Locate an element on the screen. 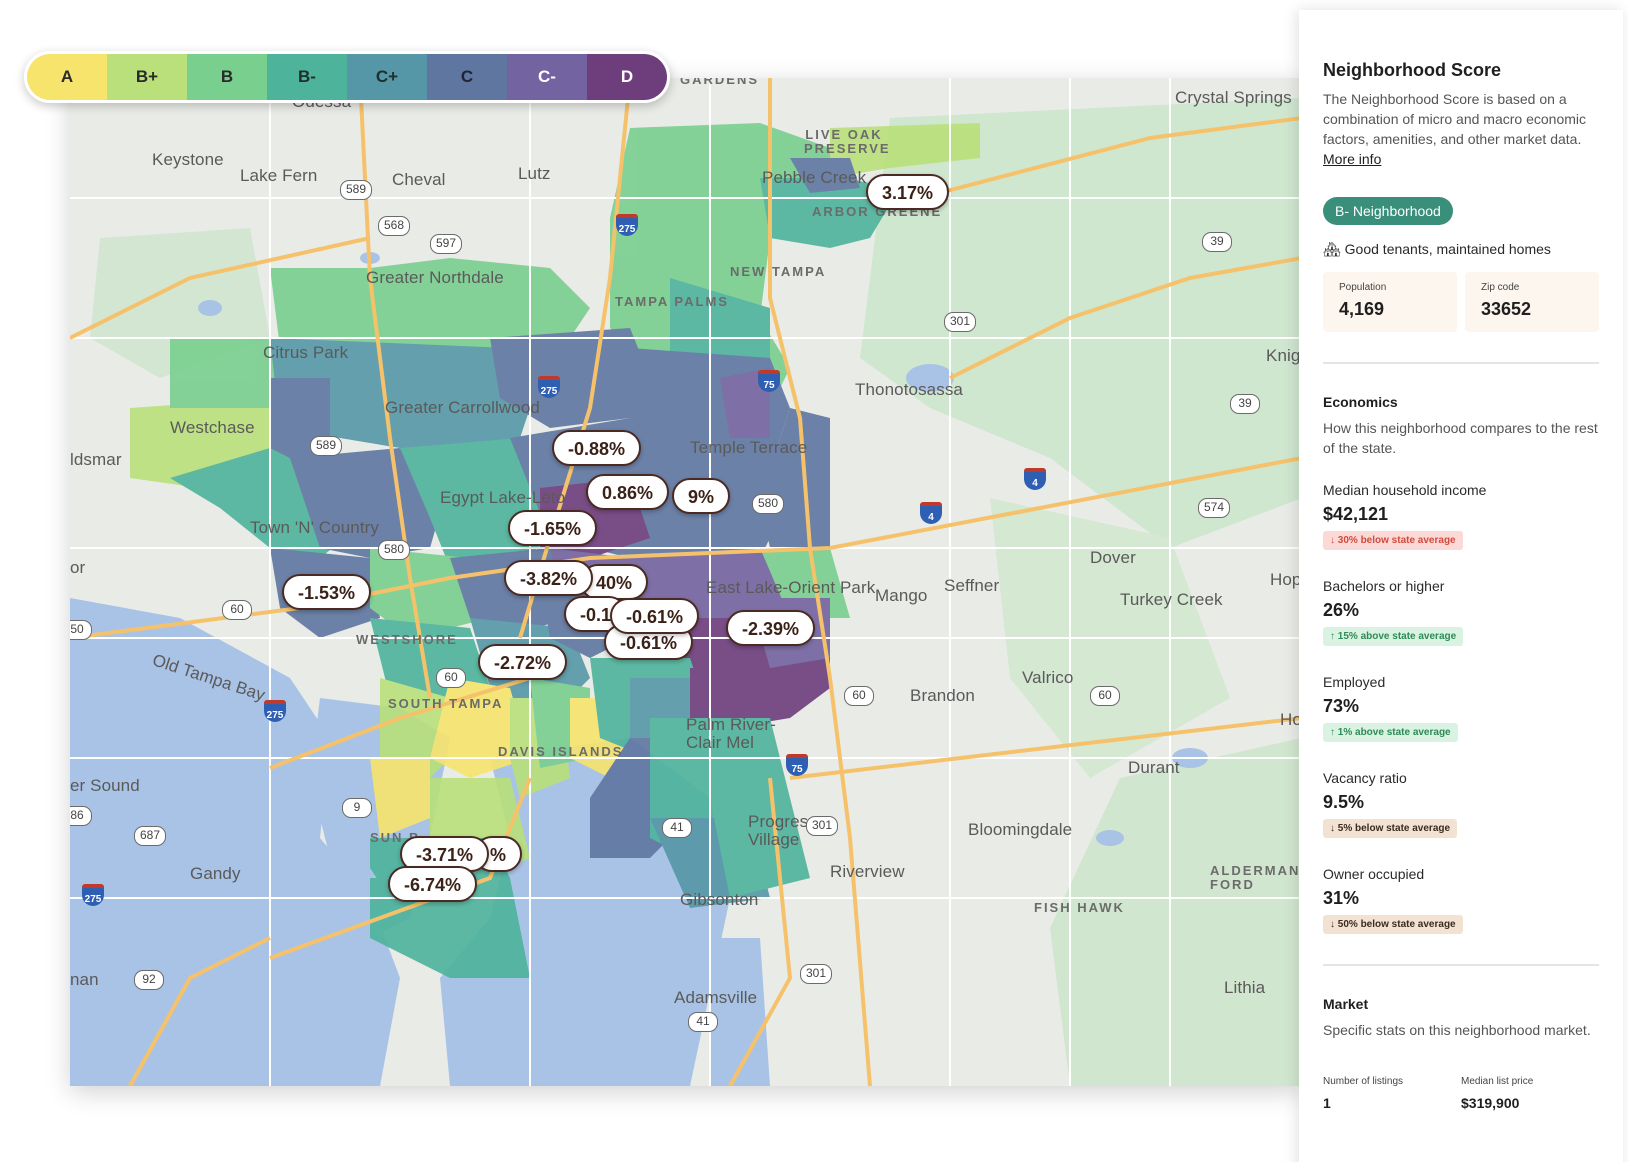  place-label: Progress Village is located at coordinates (782, 830).